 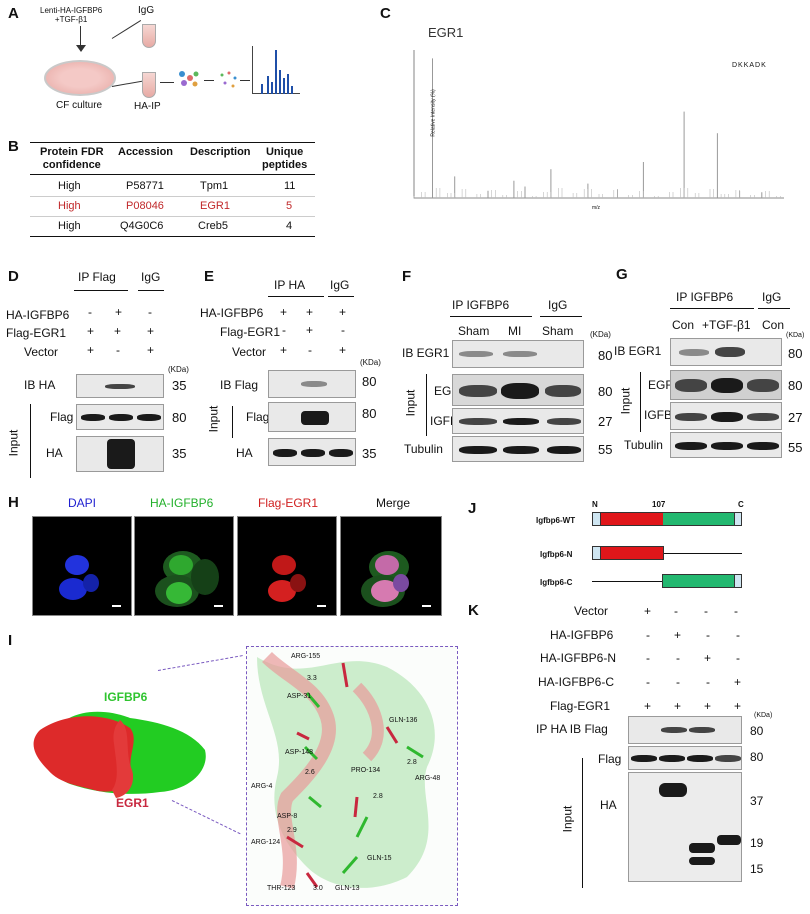 I want to click on arrow-to-igg, so click(x=126, y=29).